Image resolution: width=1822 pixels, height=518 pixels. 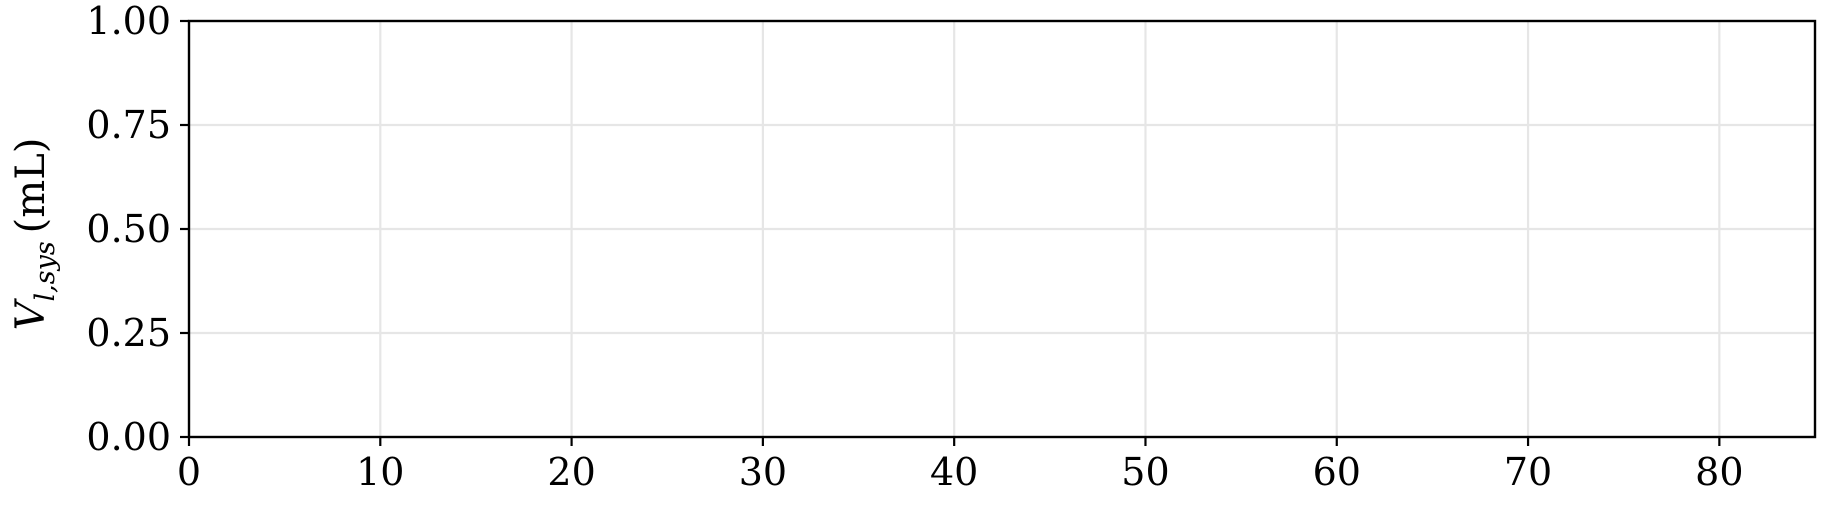 What do you see at coordinates (380, 472) in the screenshot?
I see `x-tick-label: 10` at bounding box center [380, 472].